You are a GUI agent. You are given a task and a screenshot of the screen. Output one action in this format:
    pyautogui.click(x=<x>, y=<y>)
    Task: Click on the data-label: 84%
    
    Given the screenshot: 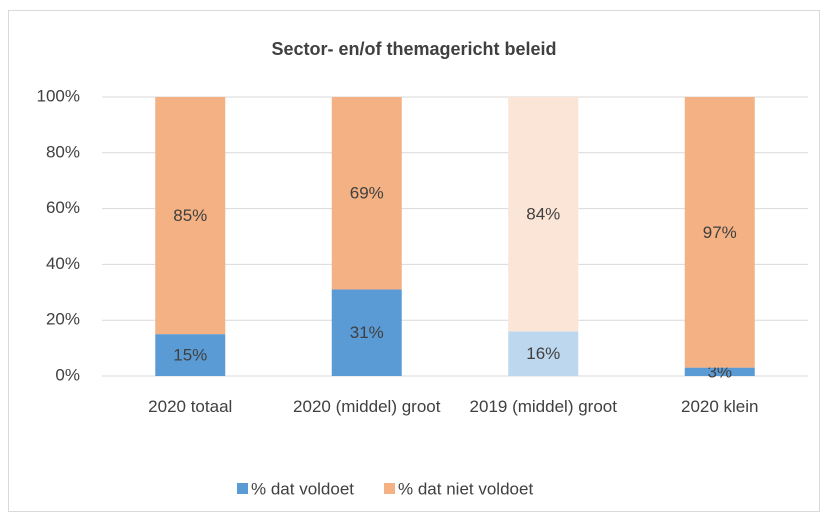 What is the action you would take?
    pyautogui.click(x=543, y=214)
    